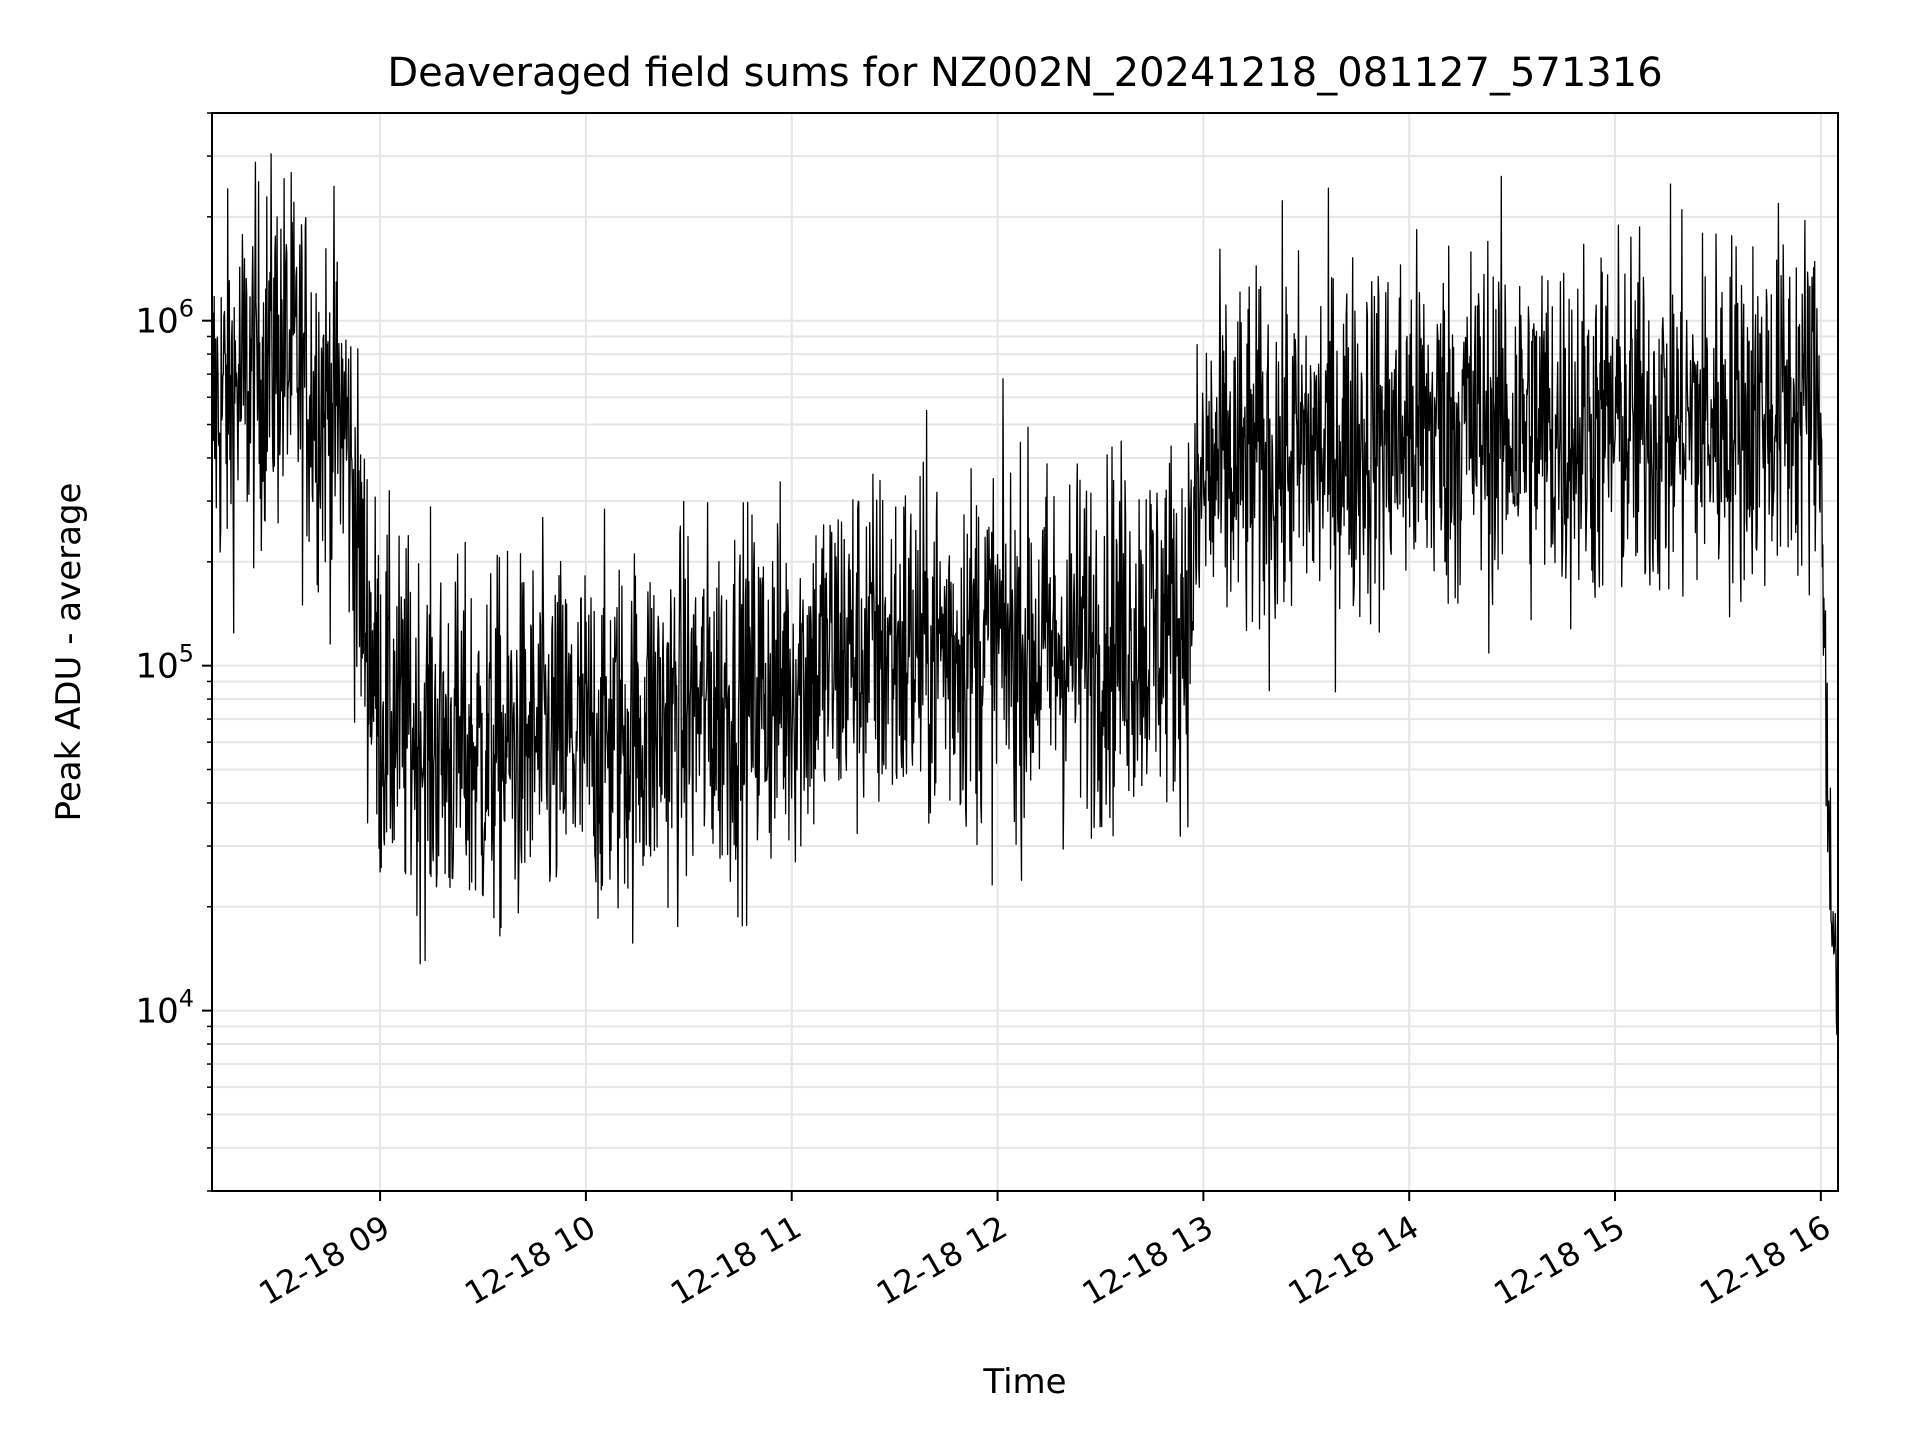  Describe the element at coordinates (1765, 1260) in the screenshot. I see `x-tick-label: 12-18 16` at that location.